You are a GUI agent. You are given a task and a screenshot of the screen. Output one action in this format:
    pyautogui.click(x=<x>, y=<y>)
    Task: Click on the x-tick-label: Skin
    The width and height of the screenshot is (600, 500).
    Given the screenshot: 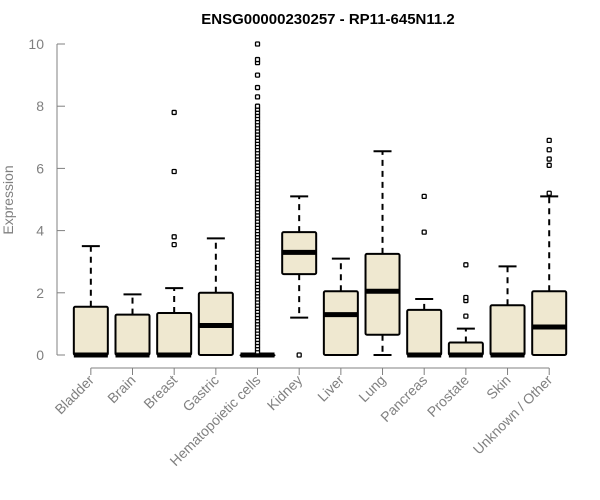 What is the action you would take?
    pyautogui.click(x=498, y=387)
    